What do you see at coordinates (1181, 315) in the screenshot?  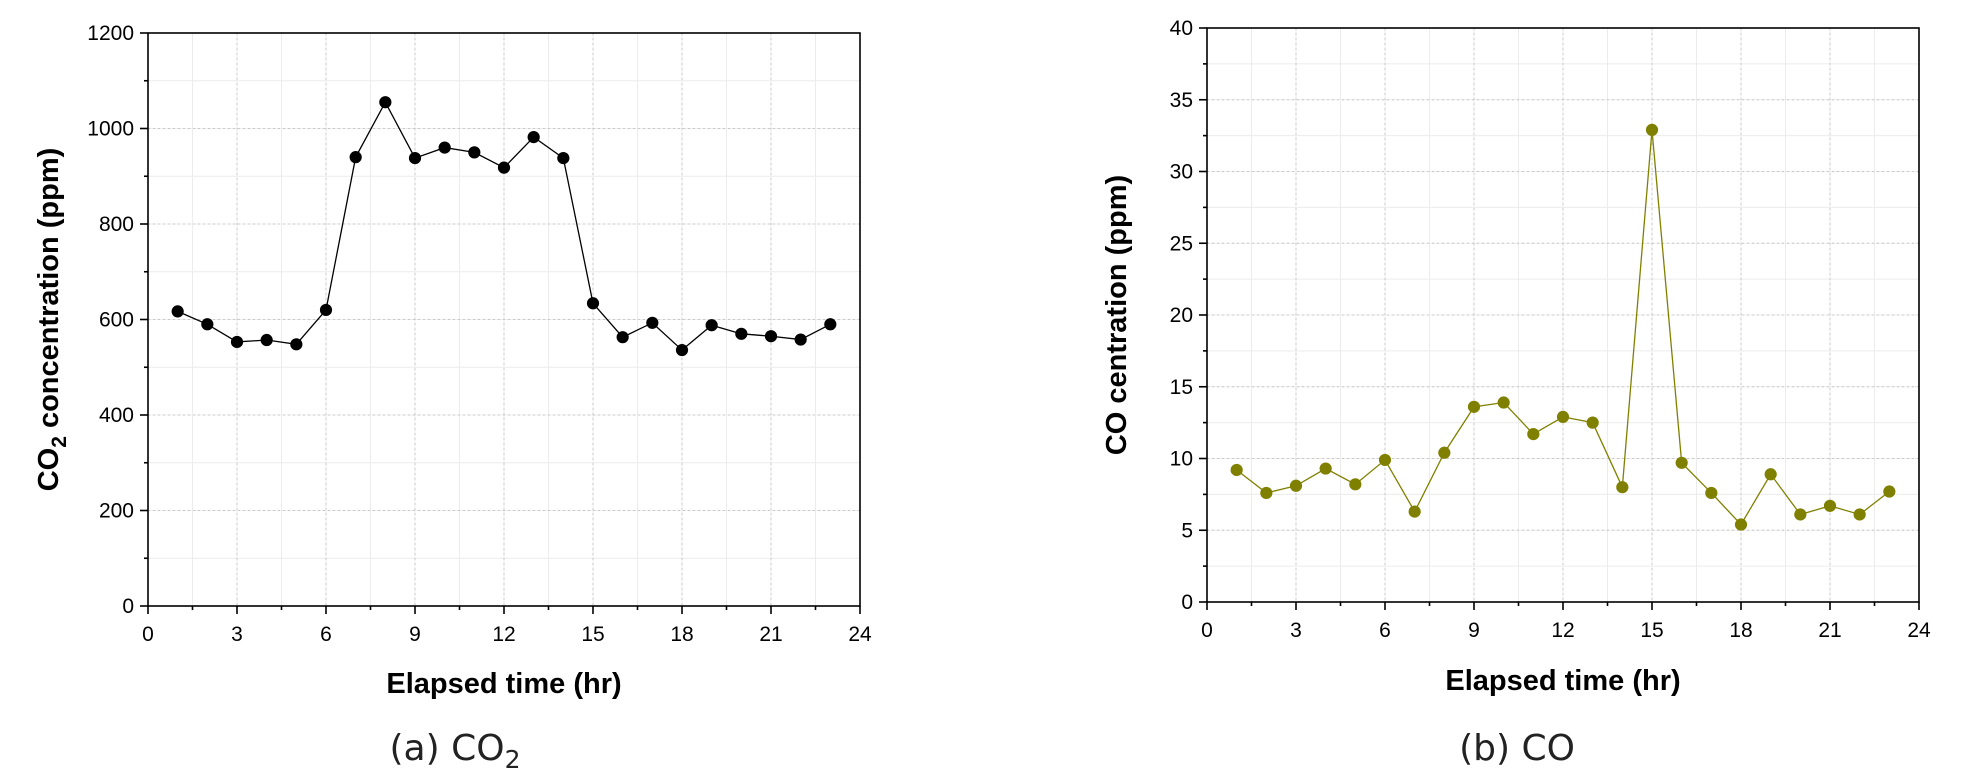 I see `y-tick-label: 20` at bounding box center [1181, 315].